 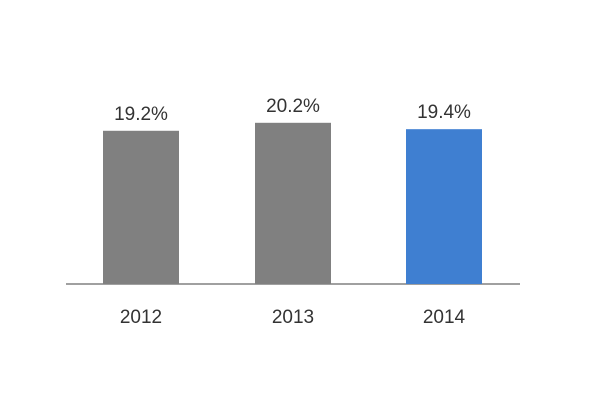 I want to click on bar-2012, so click(x=141, y=207).